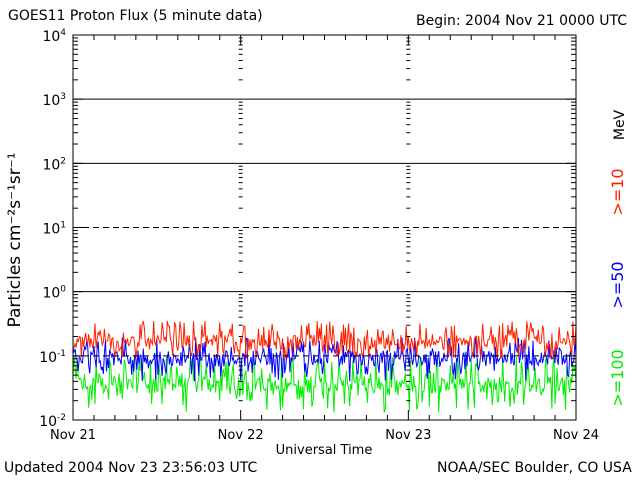  Describe the element at coordinates (73, 435) in the screenshot. I see `x-tick-label: Nov 21` at that location.